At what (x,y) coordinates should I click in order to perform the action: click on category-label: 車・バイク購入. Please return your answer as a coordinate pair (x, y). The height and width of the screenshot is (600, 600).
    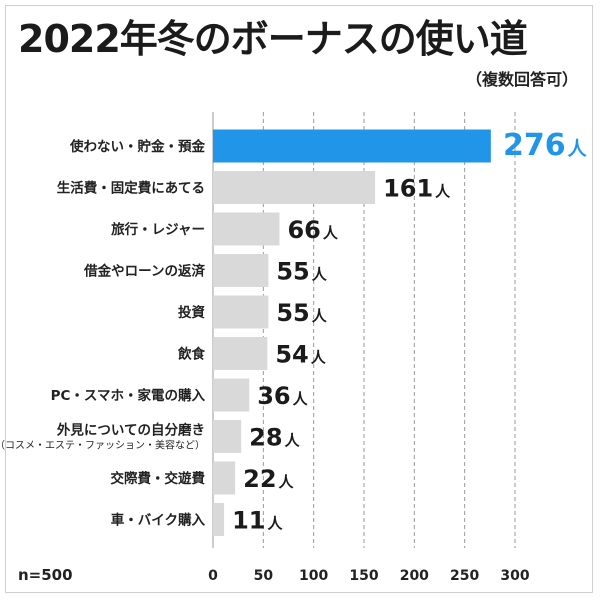
    Looking at the image, I should click on (158, 520).